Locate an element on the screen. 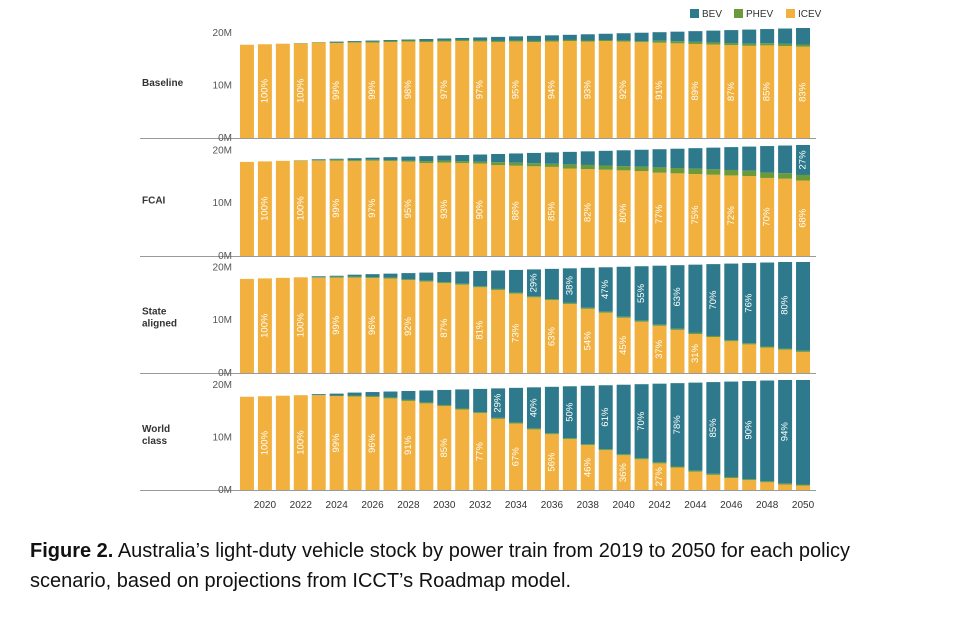 Image resolution: width=960 pixels, height=639 pixels. x-tick-label: 2022 is located at coordinates (301, 505).